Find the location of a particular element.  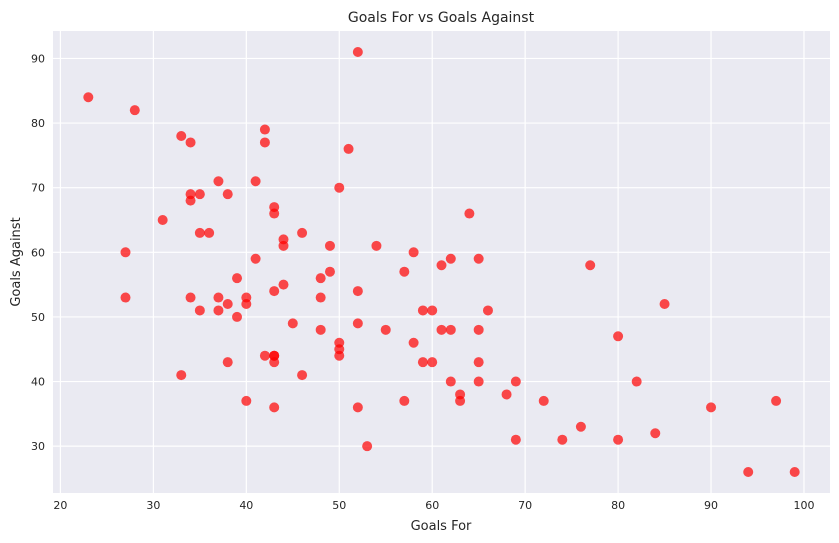

chart-title: Goals For vs Goals Against is located at coordinates (441, 18).